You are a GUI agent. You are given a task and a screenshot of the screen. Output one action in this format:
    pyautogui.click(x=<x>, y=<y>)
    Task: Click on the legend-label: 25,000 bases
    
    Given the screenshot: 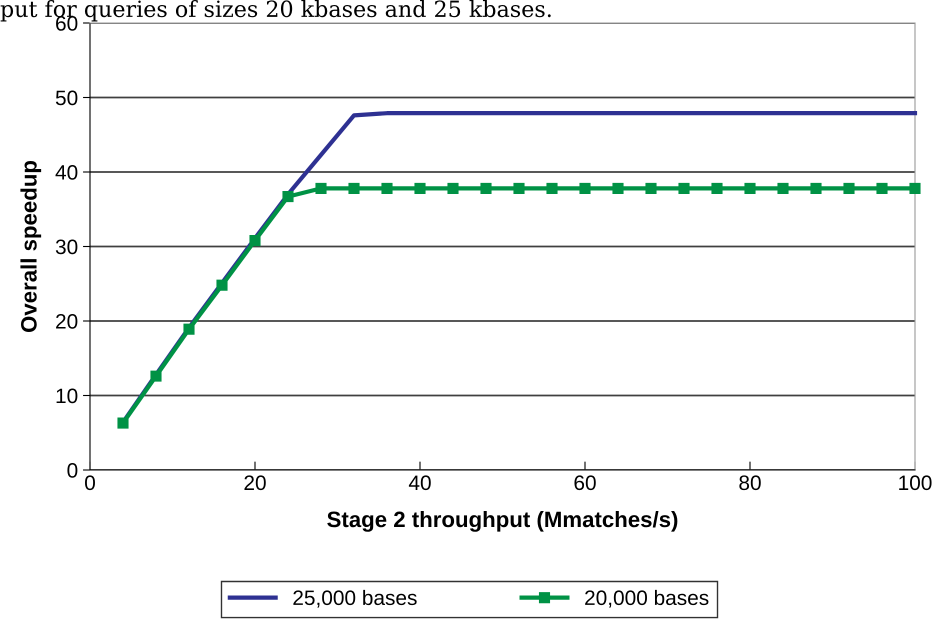 What is the action you would take?
    pyautogui.click(x=355, y=599)
    